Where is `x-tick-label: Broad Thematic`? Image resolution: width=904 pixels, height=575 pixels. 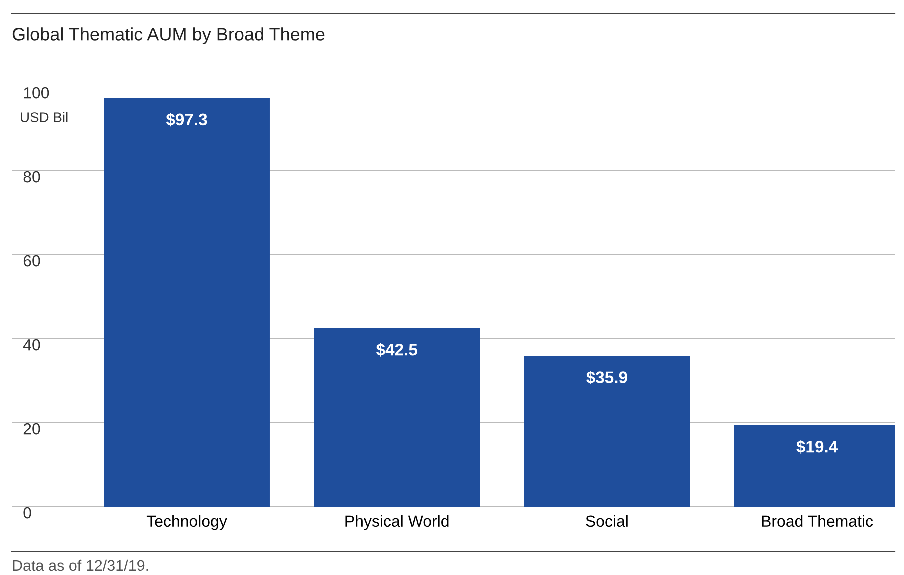 x-tick-label: Broad Thematic is located at coordinates (818, 521).